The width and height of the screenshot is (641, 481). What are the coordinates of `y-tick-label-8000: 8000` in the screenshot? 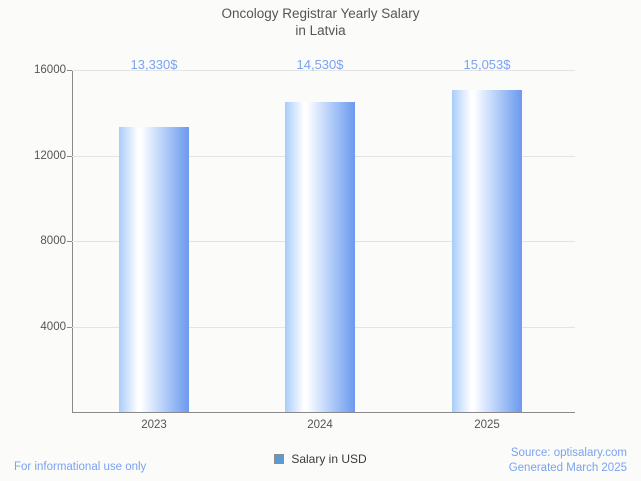 It's located at (53, 241).